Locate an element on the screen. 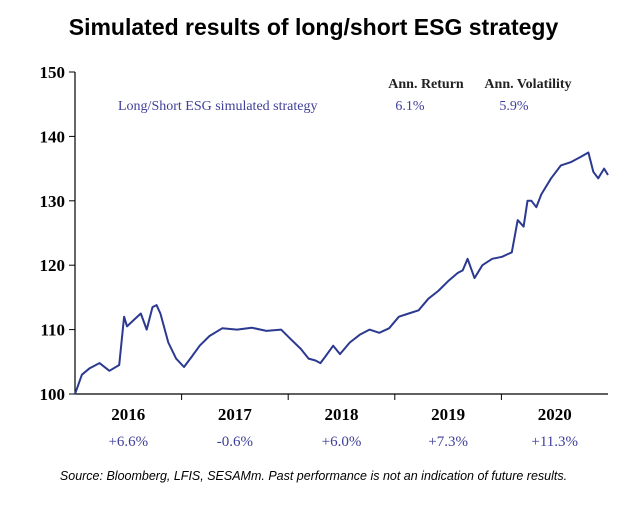 The image size is (627, 517). yearly-return-label: +11.3% is located at coordinates (554, 442).